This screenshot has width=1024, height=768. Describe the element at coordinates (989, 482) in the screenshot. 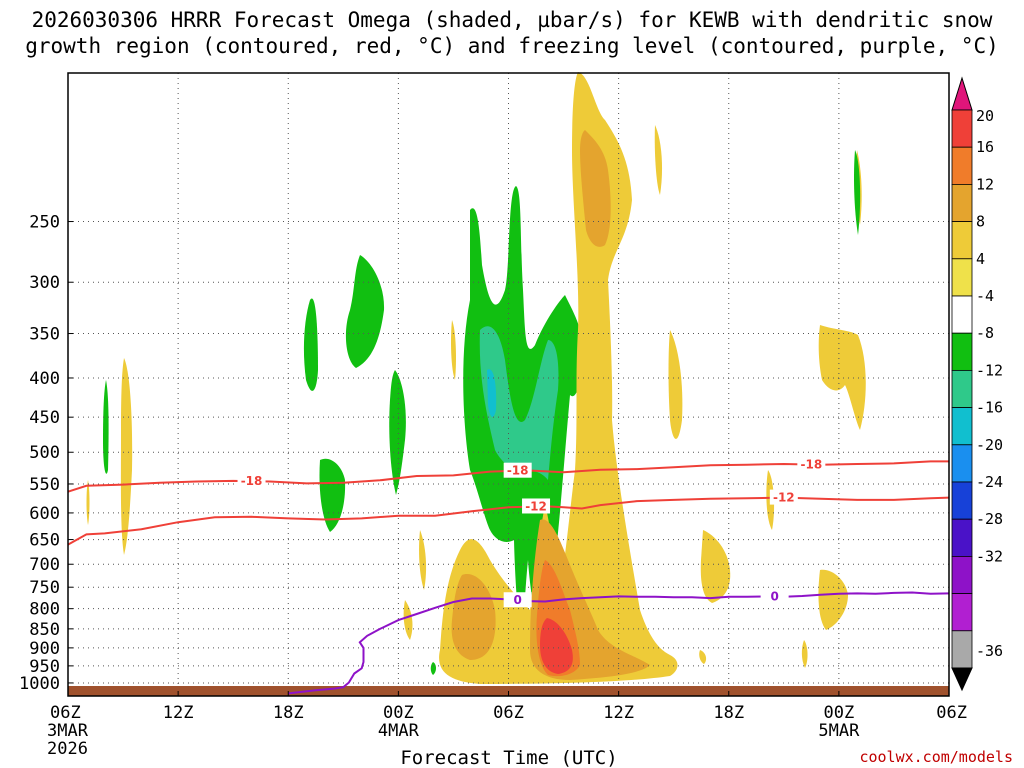

I see `colorbar-level-label: -24` at that location.